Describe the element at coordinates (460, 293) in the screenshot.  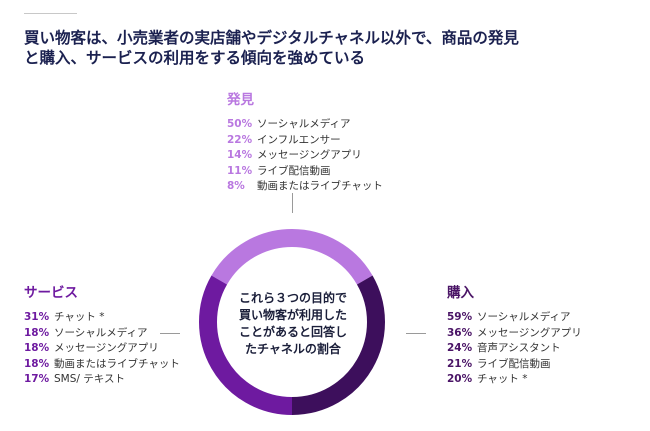
I see `purchase-title: 購入` at that location.